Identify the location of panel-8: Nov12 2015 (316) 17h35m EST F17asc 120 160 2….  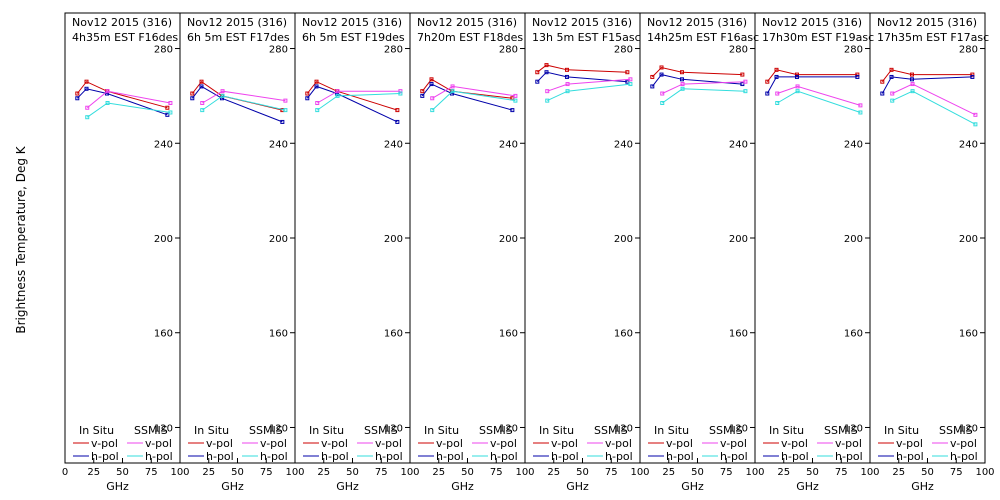
(932, 252).